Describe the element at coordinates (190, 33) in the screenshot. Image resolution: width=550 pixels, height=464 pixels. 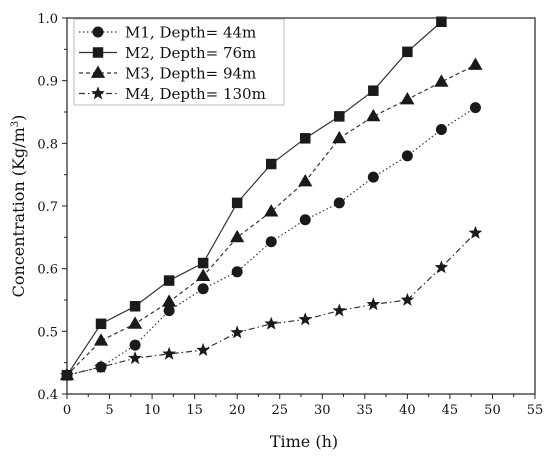
I see `legend-label-m1-depth-44m: M1, Depth= 44m` at that location.